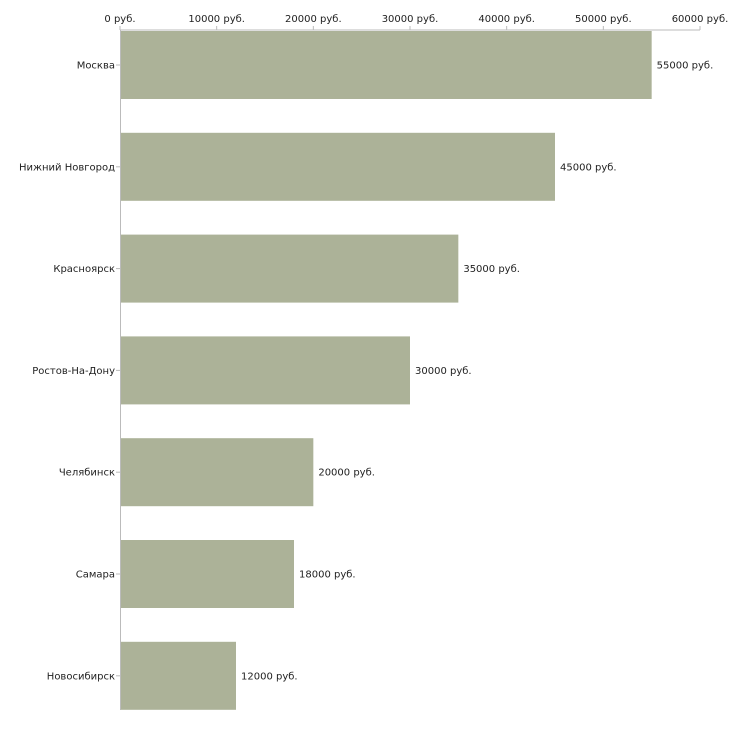 This screenshot has height=730, width=730. What do you see at coordinates (81, 676) in the screenshot?
I see `category-label: Новосибирск` at bounding box center [81, 676].